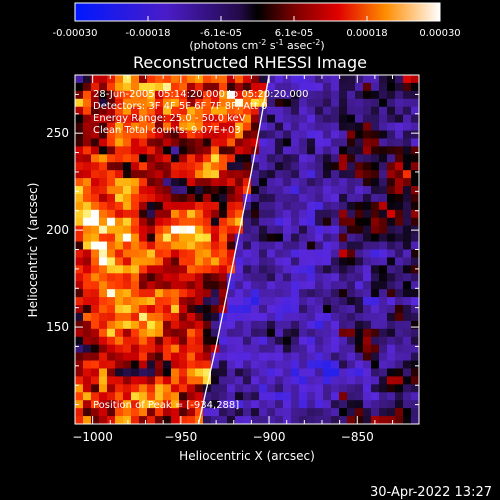  I want to click on colorbar-tick-label: -6.1e-05, so click(221, 33).